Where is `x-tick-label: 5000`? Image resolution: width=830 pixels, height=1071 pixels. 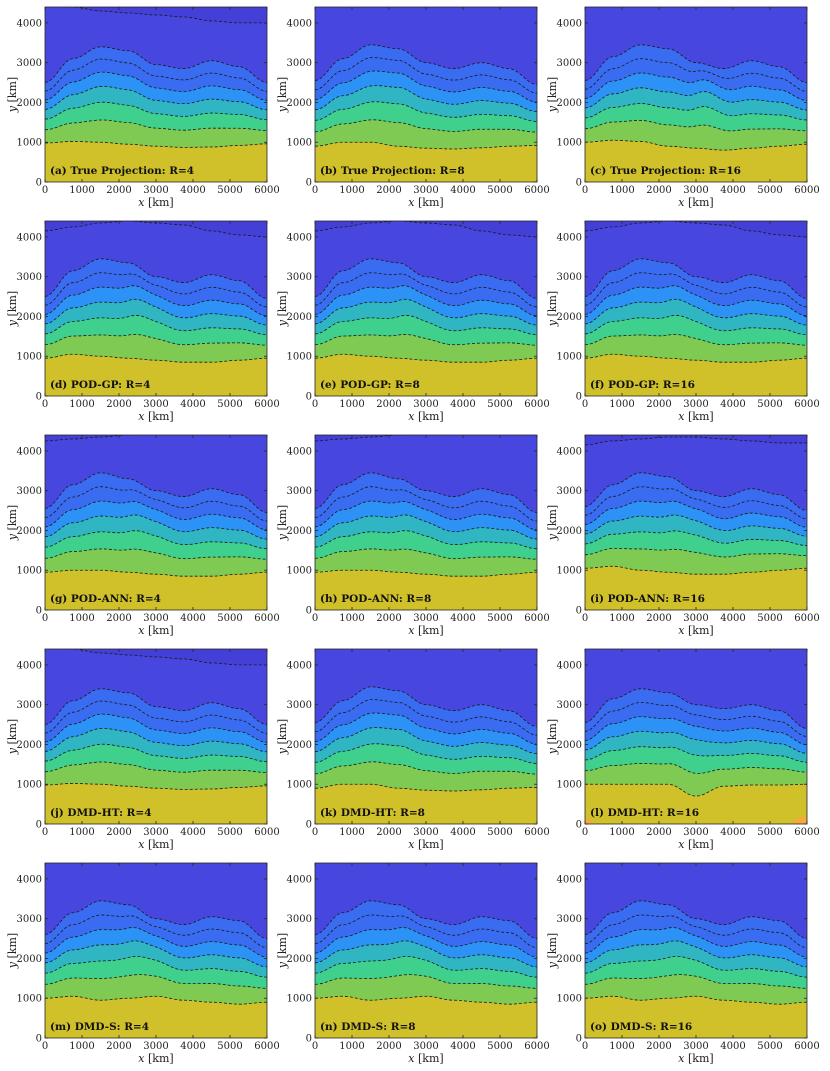 x-tick-label: 5000 is located at coordinates (229, 618).